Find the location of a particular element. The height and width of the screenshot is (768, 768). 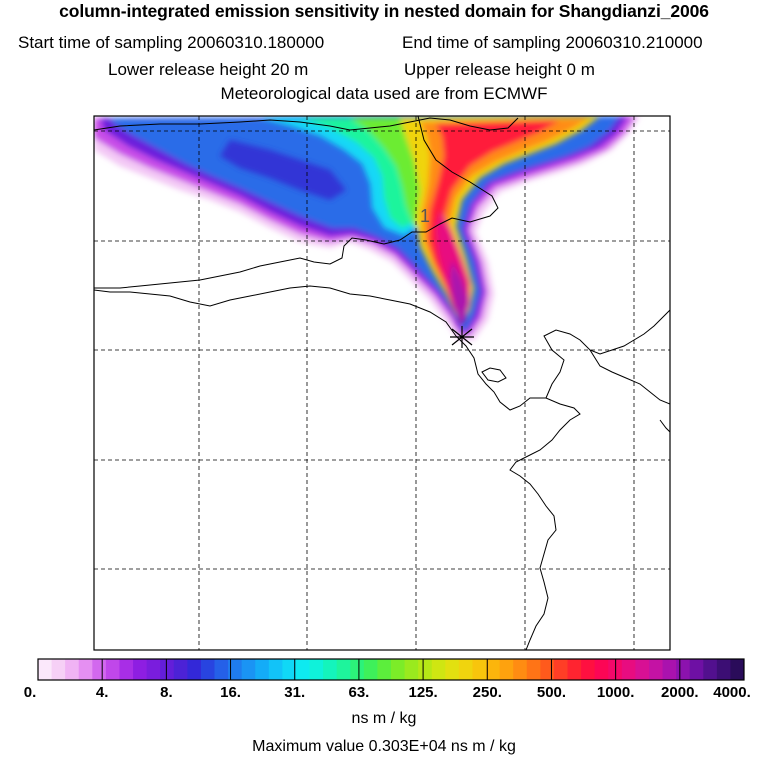

colorbar-tick-label: 8. is located at coordinates (166, 692).